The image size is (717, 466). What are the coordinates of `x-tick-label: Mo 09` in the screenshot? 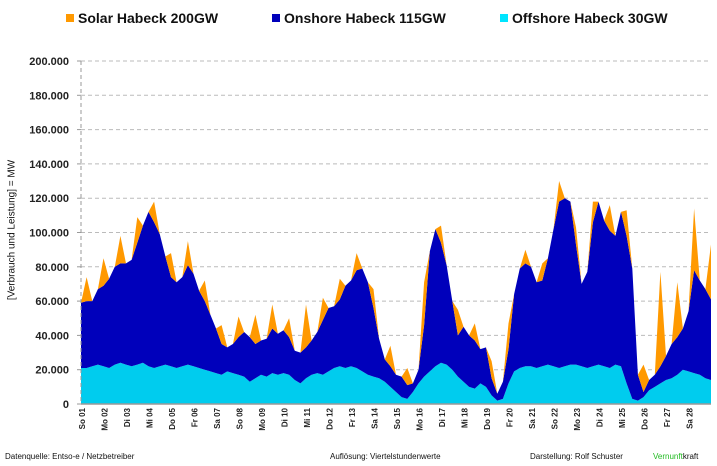 It's located at (262, 418).